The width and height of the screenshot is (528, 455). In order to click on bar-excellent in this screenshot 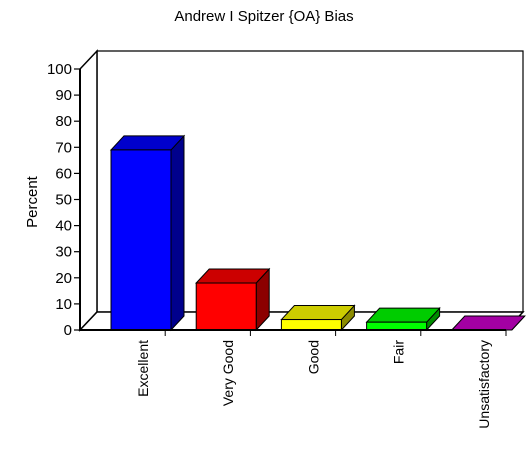, I will do `click(147, 233)`.